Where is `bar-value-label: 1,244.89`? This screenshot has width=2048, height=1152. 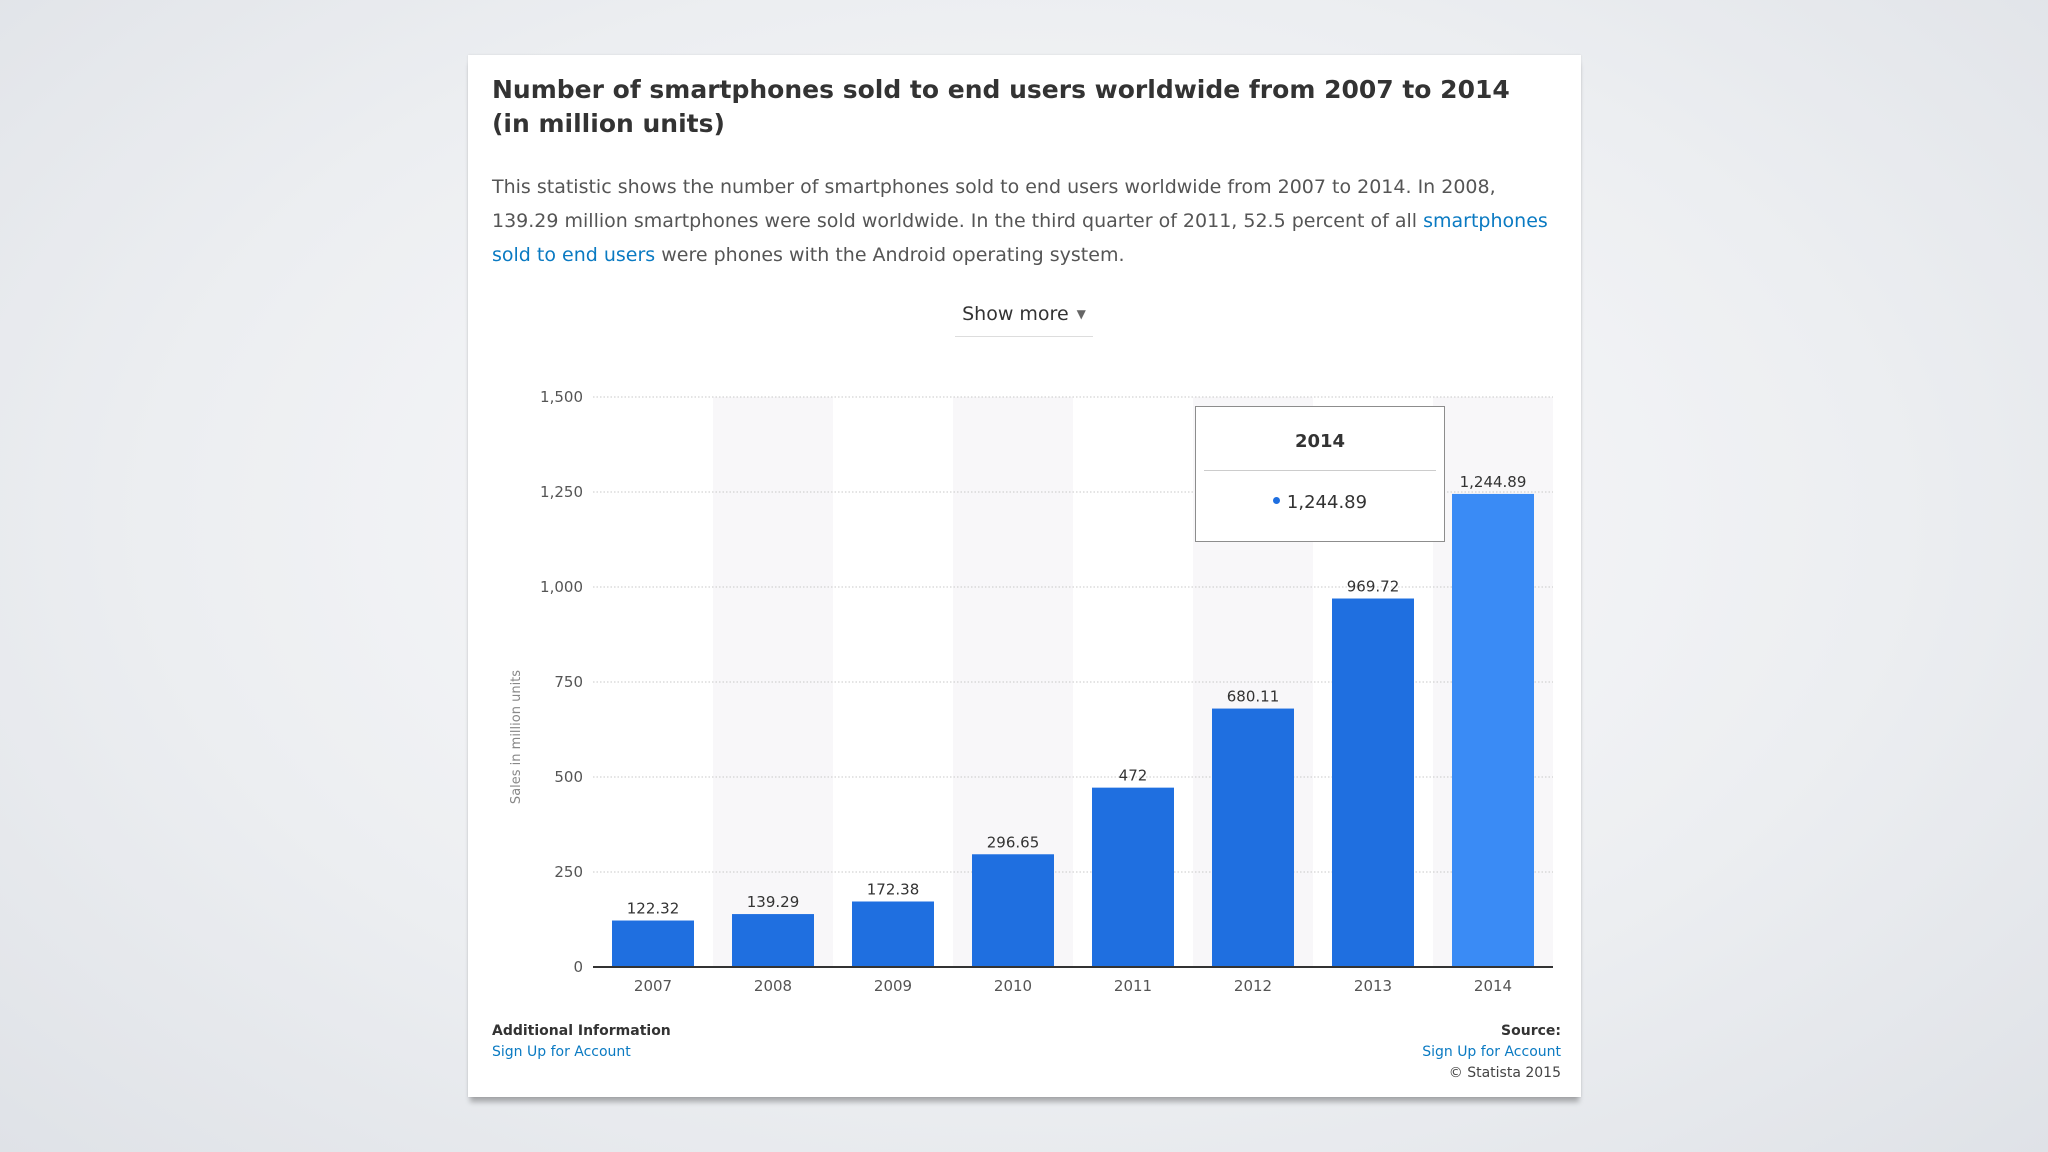
bar-value-label: 1,244.89 is located at coordinates (1493, 482).